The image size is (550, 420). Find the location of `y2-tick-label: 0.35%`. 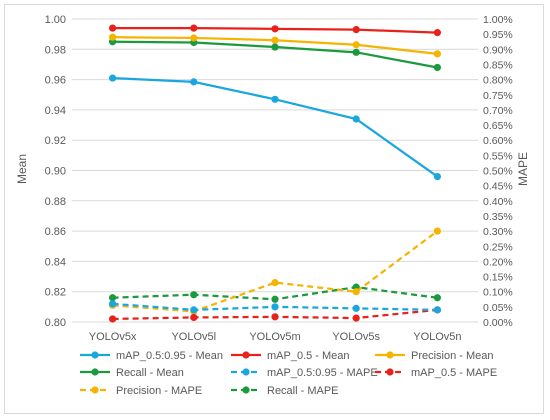

y2-tick-label: 0.35% is located at coordinates (498, 217).